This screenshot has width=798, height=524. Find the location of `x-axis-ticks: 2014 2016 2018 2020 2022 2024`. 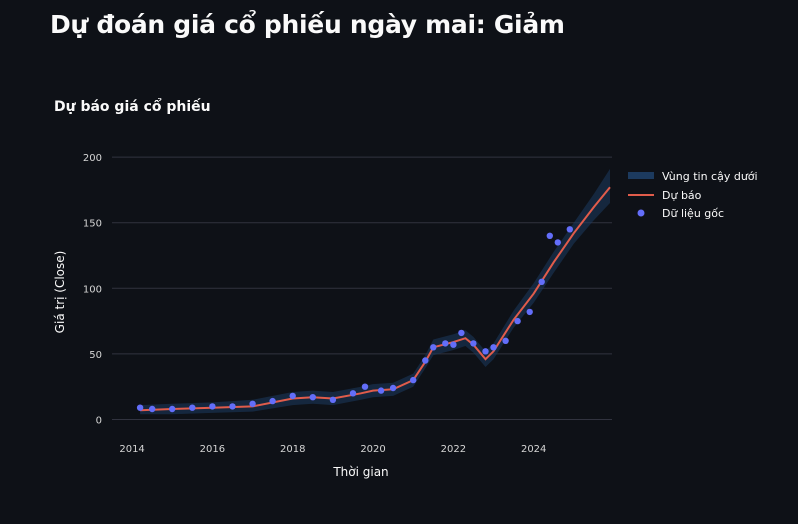

x-axis-ticks: 2014 2016 2018 2020 2022 2024 is located at coordinates (332, 449).